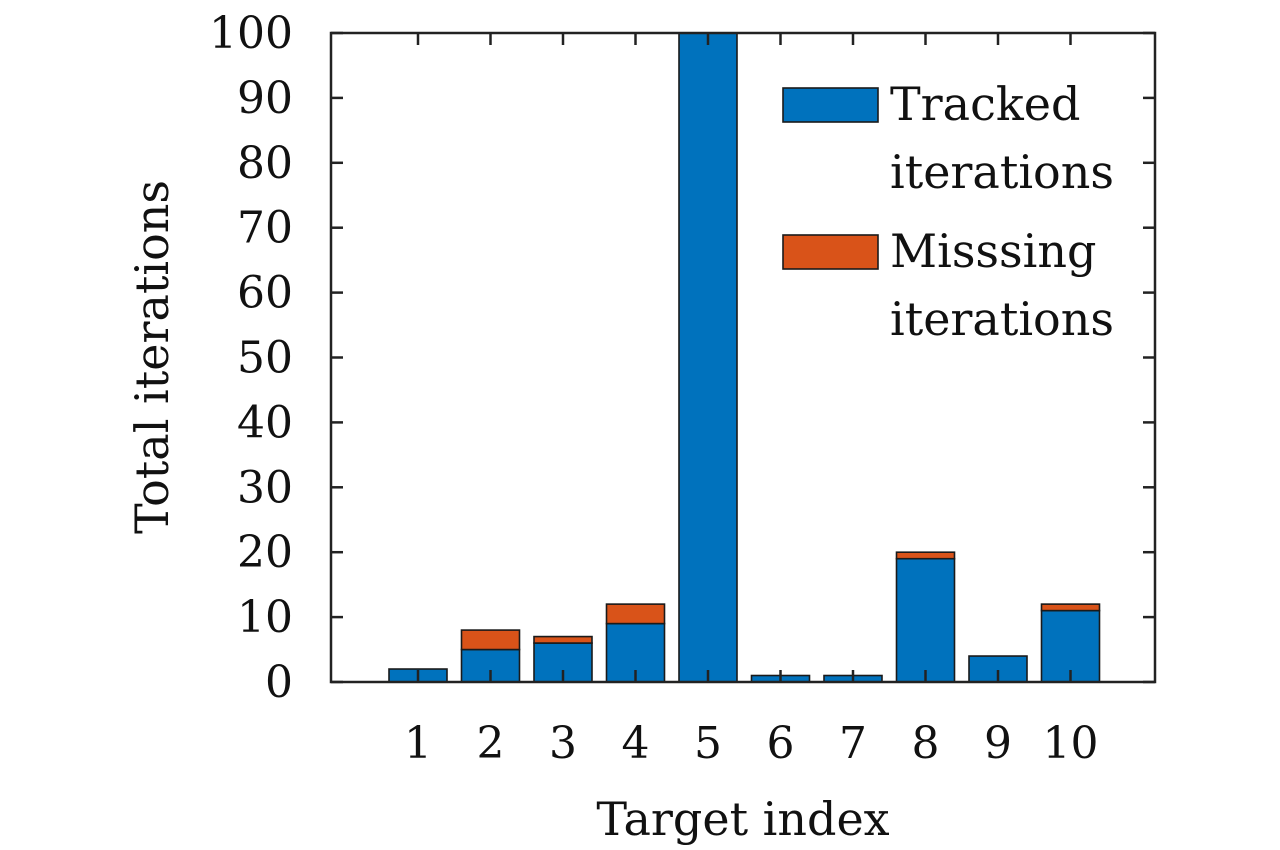 Image resolution: width=1280 pixels, height=850 pixels. What do you see at coordinates (265, 293) in the screenshot?
I see `y-tick-label: 60` at bounding box center [265, 293].